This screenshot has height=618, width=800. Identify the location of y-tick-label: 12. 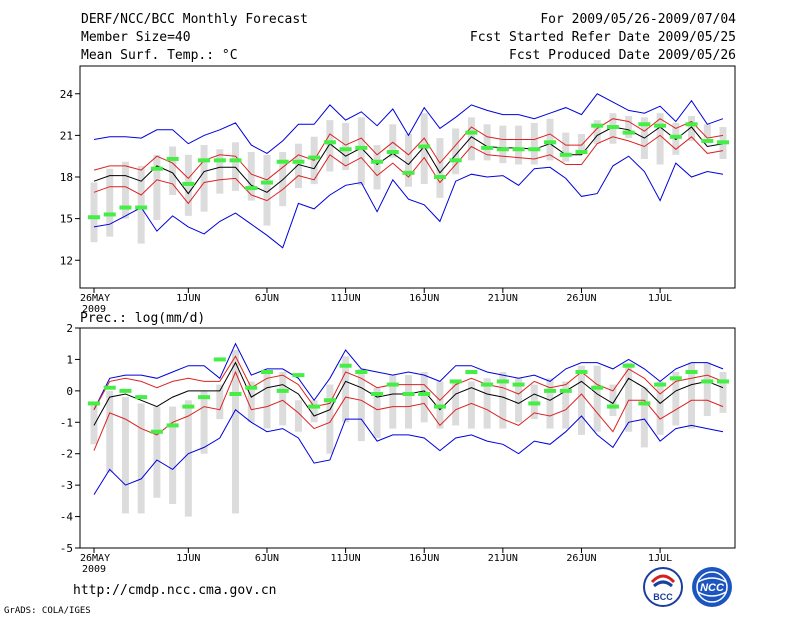
(66, 260).